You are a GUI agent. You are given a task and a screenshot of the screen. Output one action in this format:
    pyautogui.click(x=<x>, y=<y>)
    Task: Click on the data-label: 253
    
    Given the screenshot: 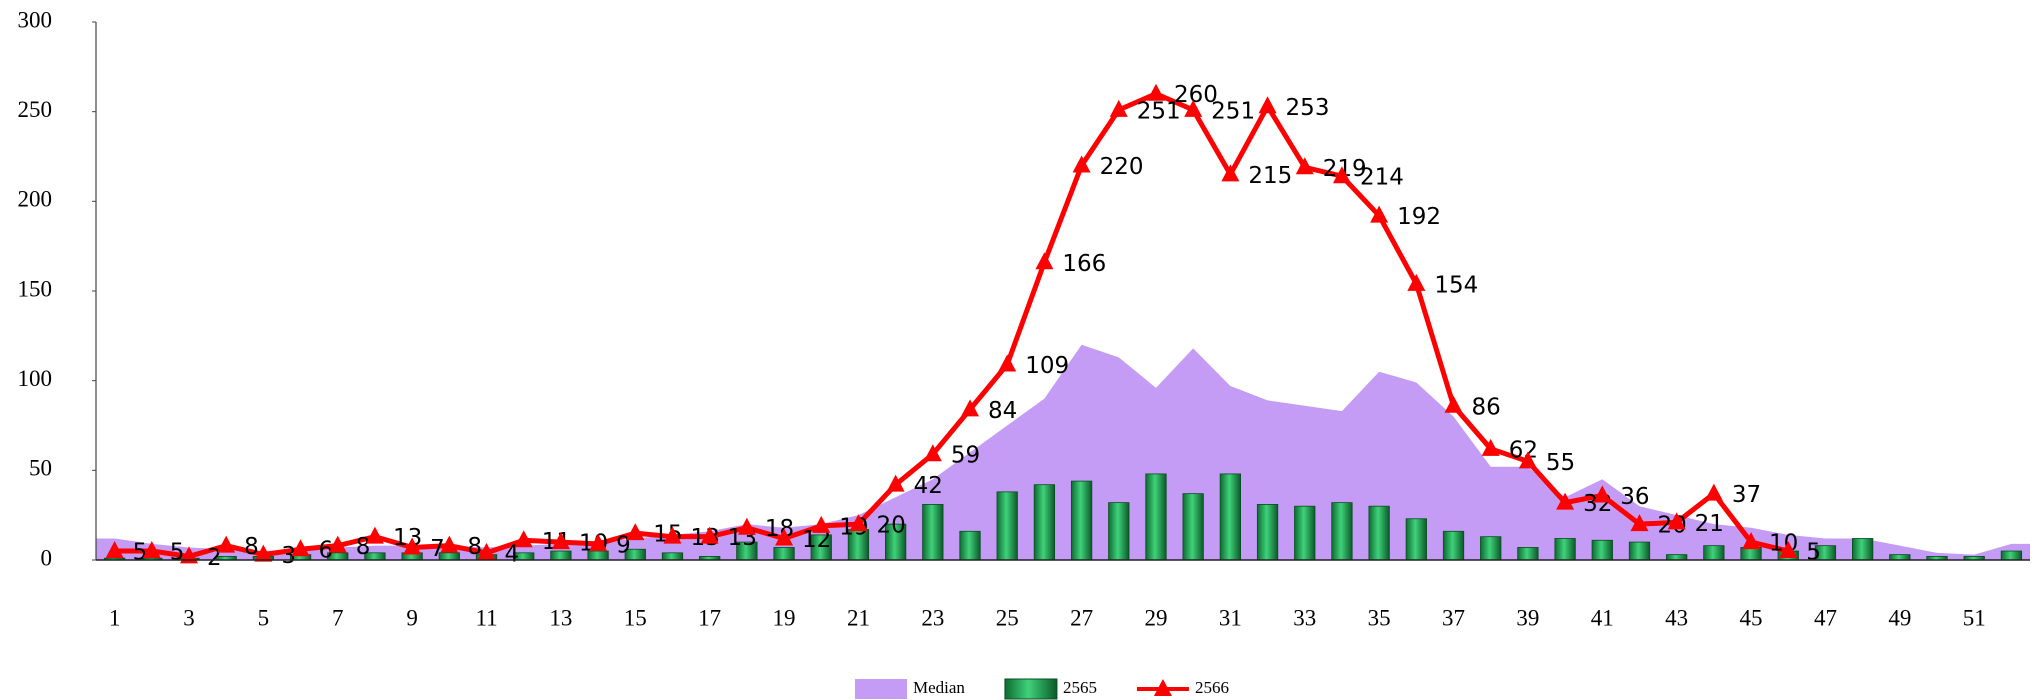 What is the action you would take?
    pyautogui.click(x=1308, y=108)
    